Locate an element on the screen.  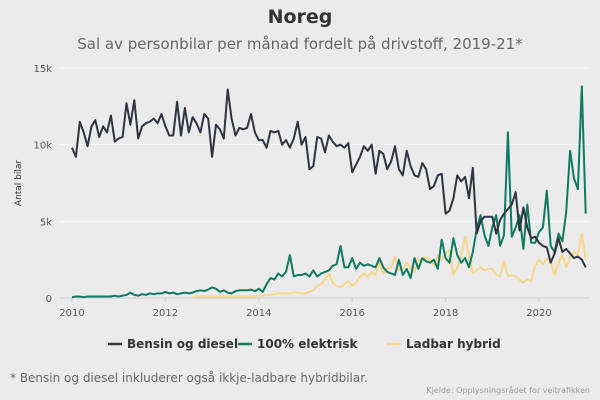
y-tick-label: 15k is located at coordinates (42, 69).